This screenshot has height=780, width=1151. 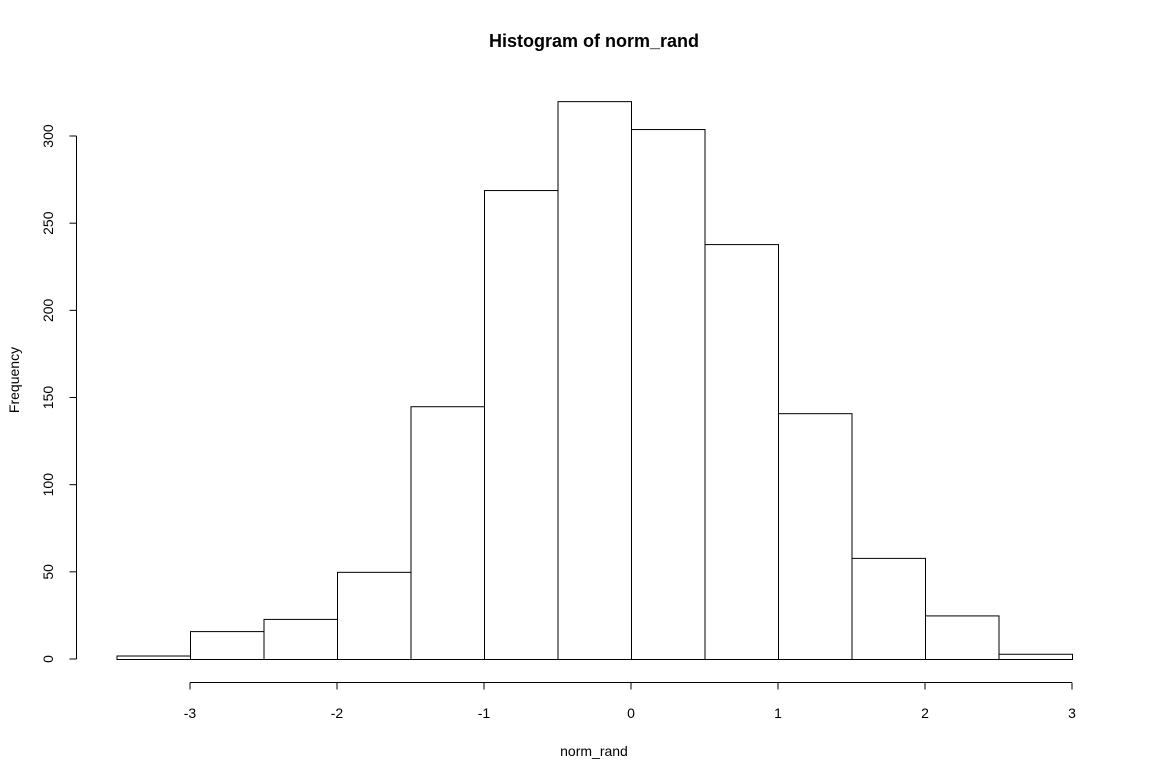 I want to click on y-tick-label: 300, so click(x=48, y=136).